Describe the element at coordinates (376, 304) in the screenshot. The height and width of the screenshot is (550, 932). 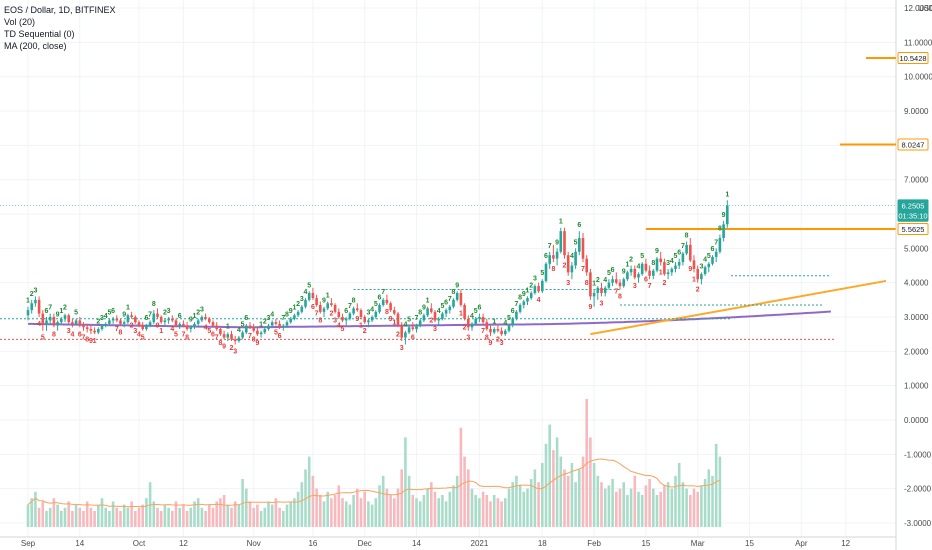
I see `td-buy-count: 5` at that location.